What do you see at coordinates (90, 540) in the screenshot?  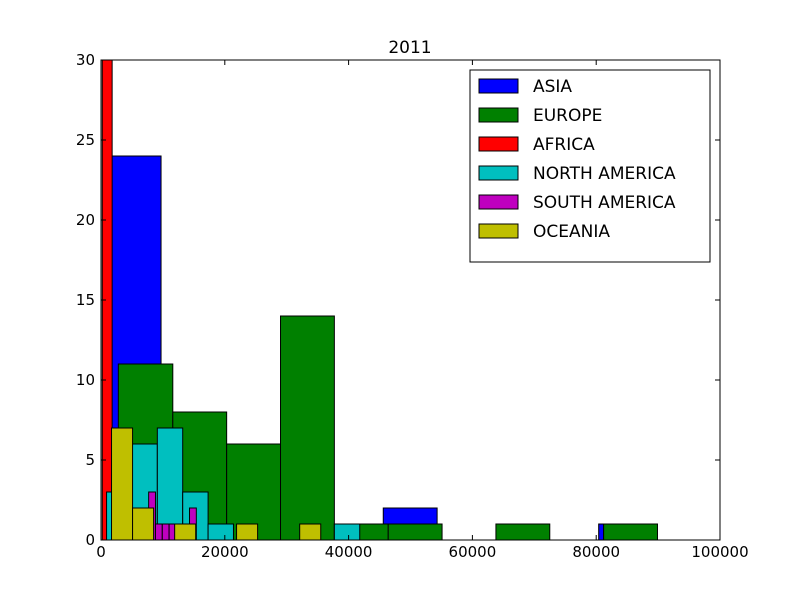 I see `y-tick-label: 0` at bounding box center [90, 540].